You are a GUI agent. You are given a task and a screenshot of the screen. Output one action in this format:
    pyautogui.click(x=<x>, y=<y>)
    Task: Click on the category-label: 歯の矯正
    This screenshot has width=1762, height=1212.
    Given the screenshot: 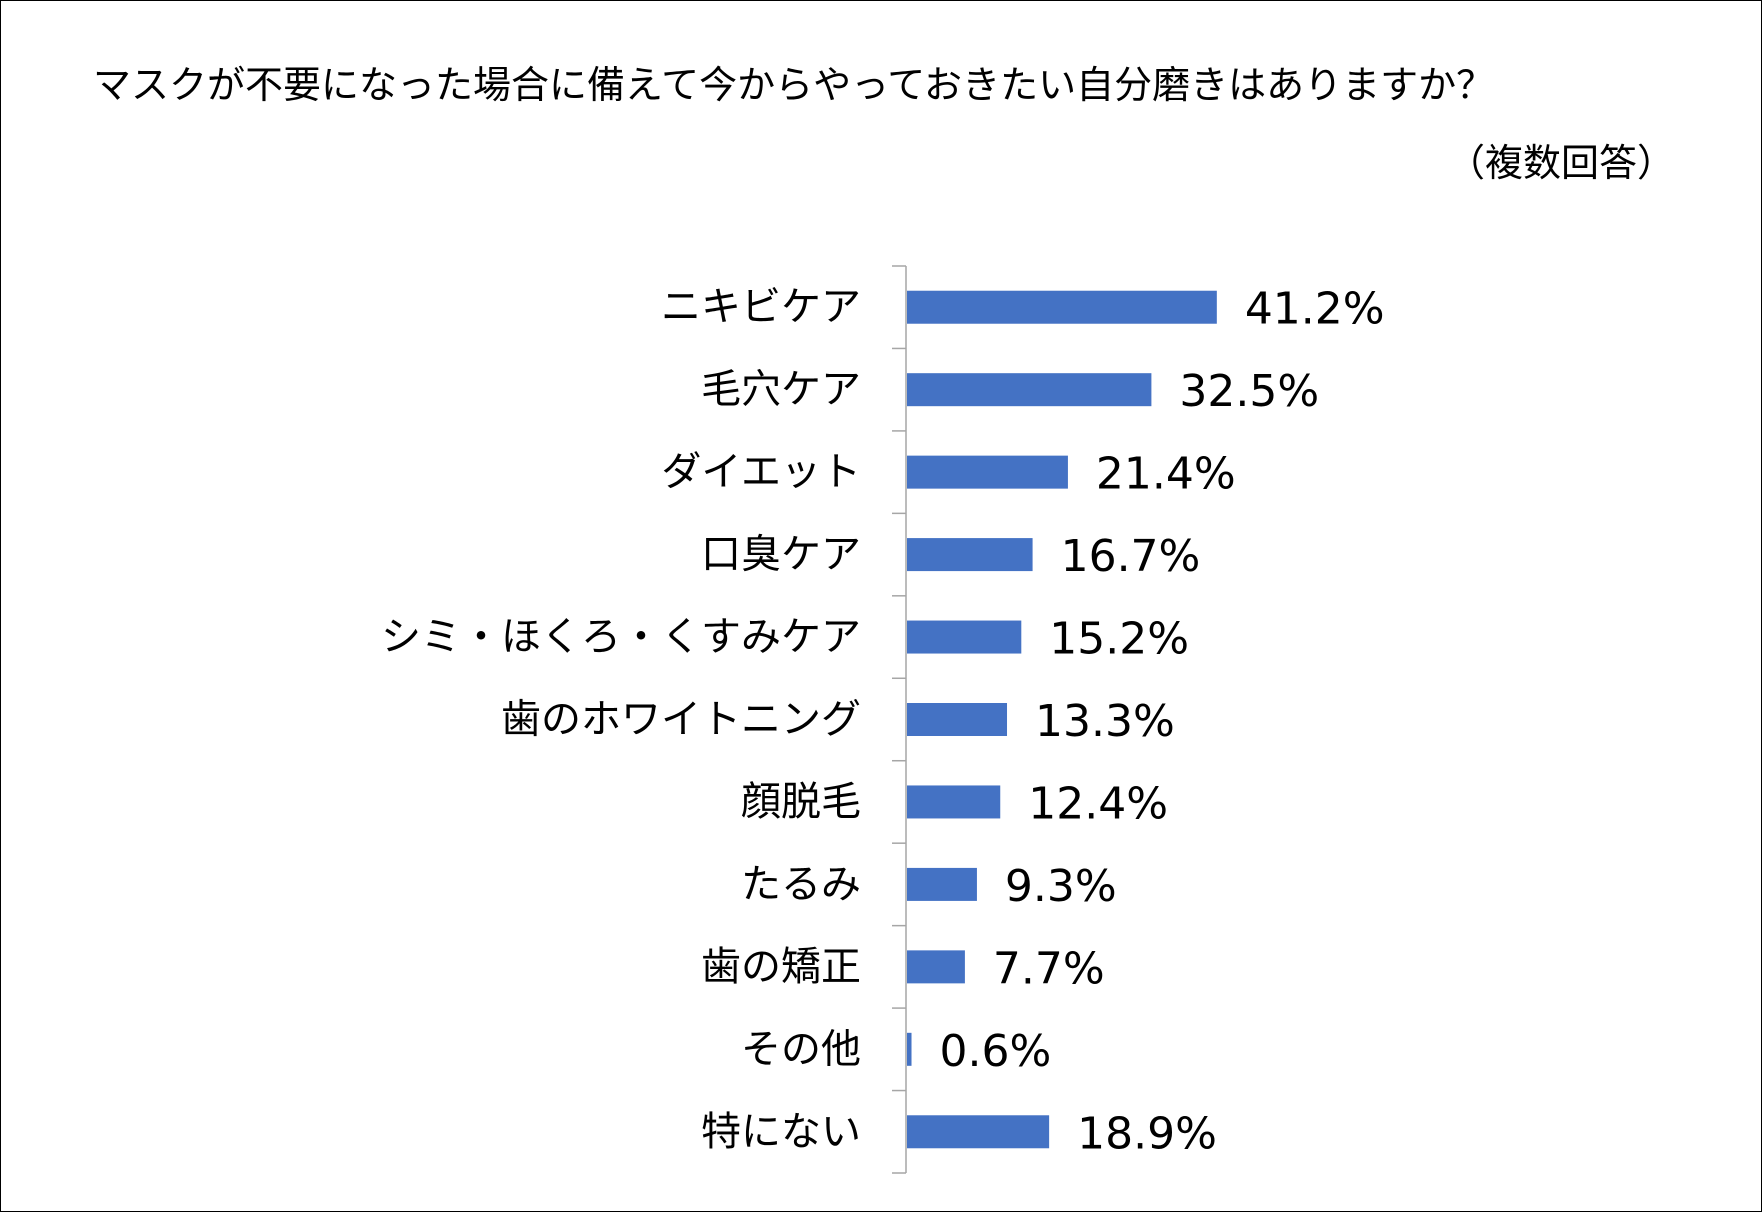 What is the action you would take?
    pyautogui.click(x=781, y=967)
    